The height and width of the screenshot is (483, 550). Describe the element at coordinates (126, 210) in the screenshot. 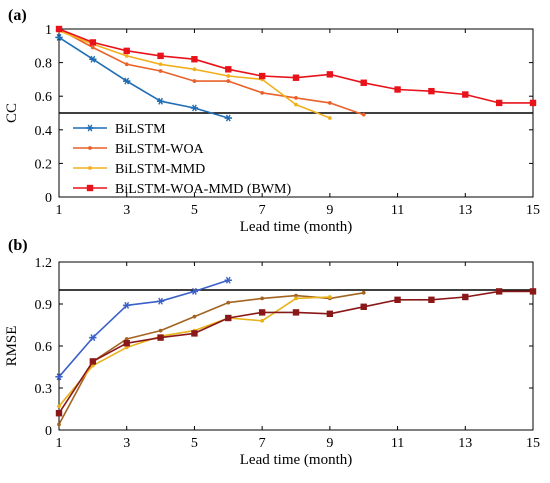

I see `x-tick-label: 3` at that location.